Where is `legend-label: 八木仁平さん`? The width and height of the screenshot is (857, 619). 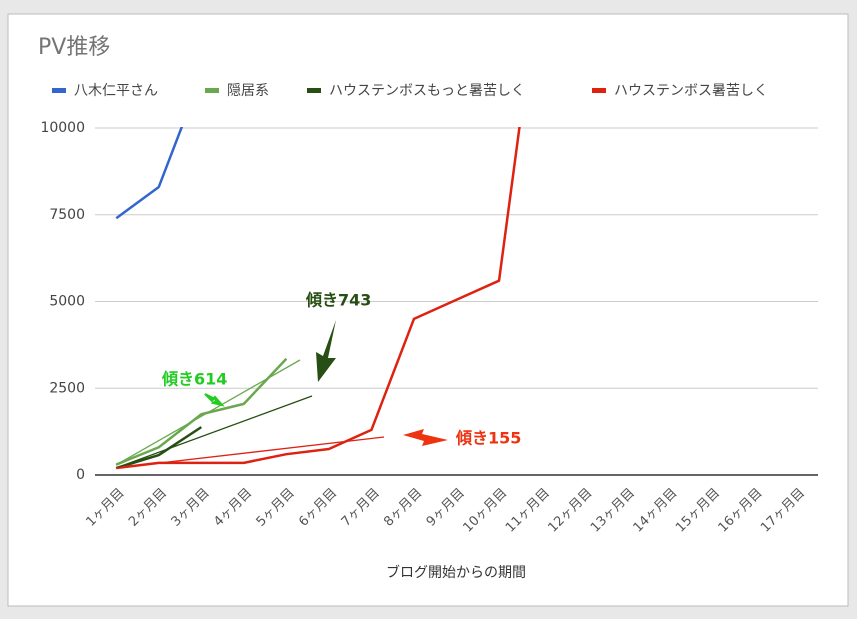 legend-label: 八木仁平さん is located at coordinates (116, 91).